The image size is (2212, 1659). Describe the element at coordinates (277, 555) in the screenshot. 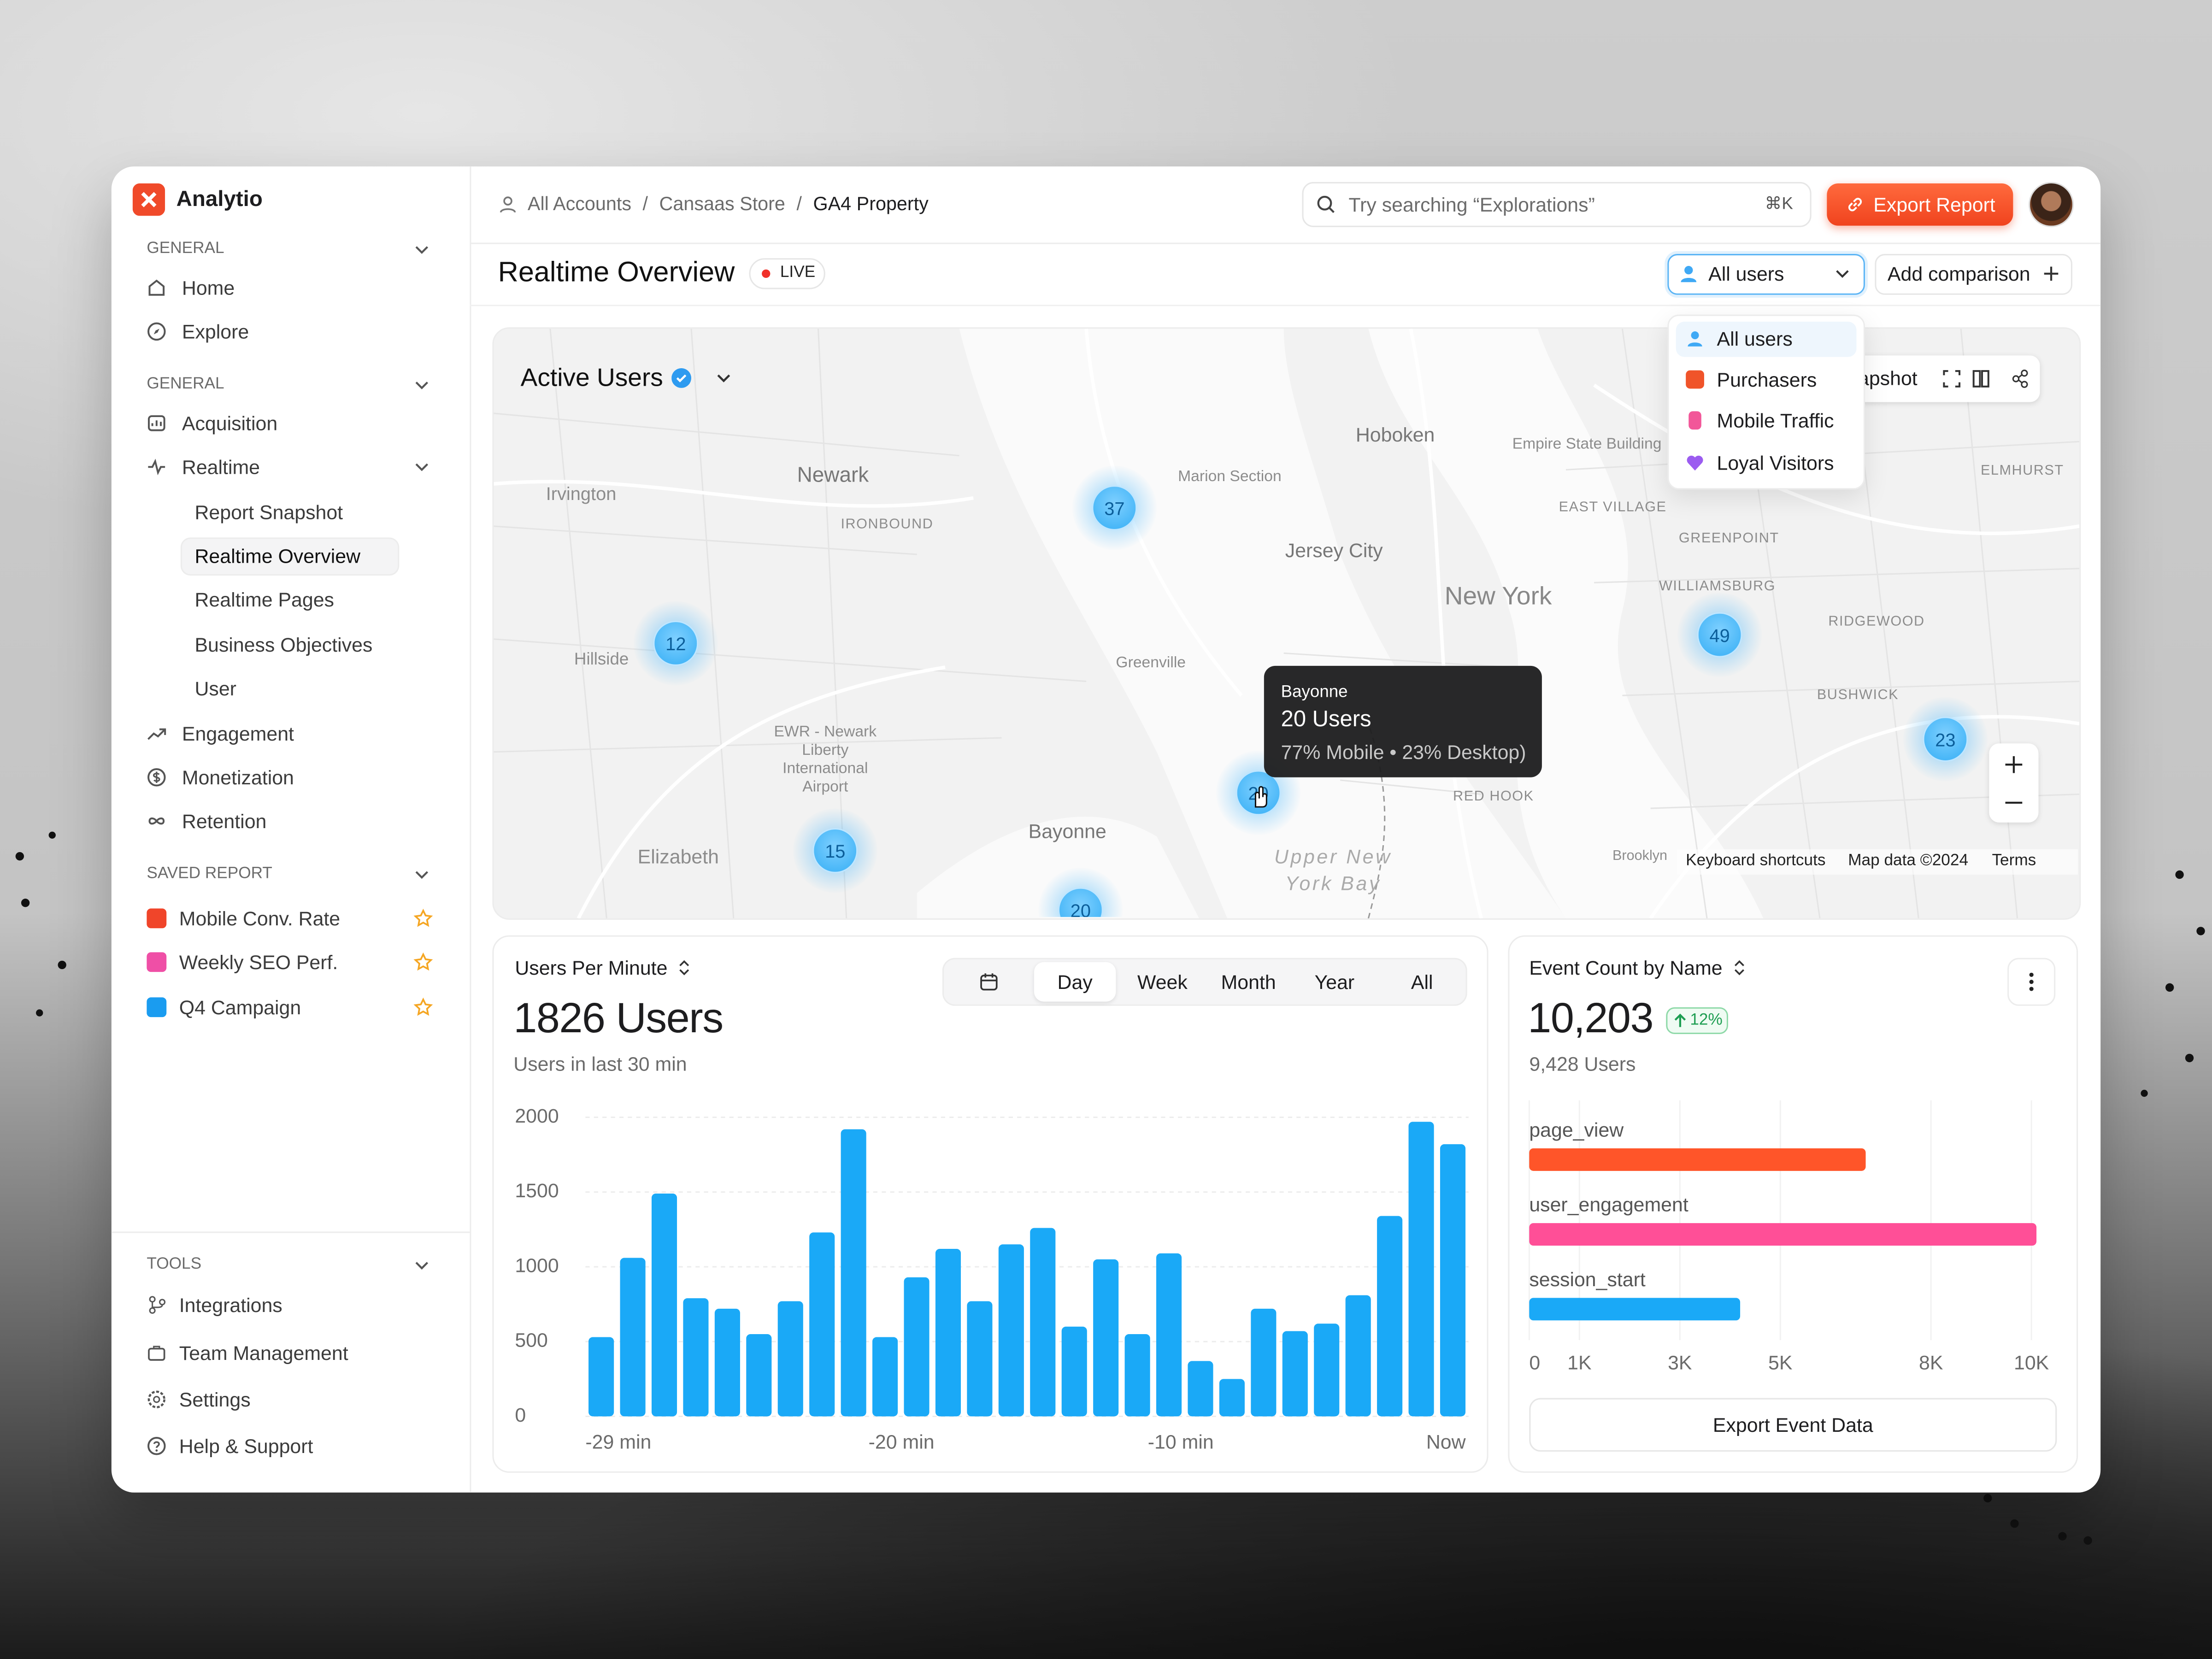

I see `sub-nav-item-active: Realtime Overview` at that location.